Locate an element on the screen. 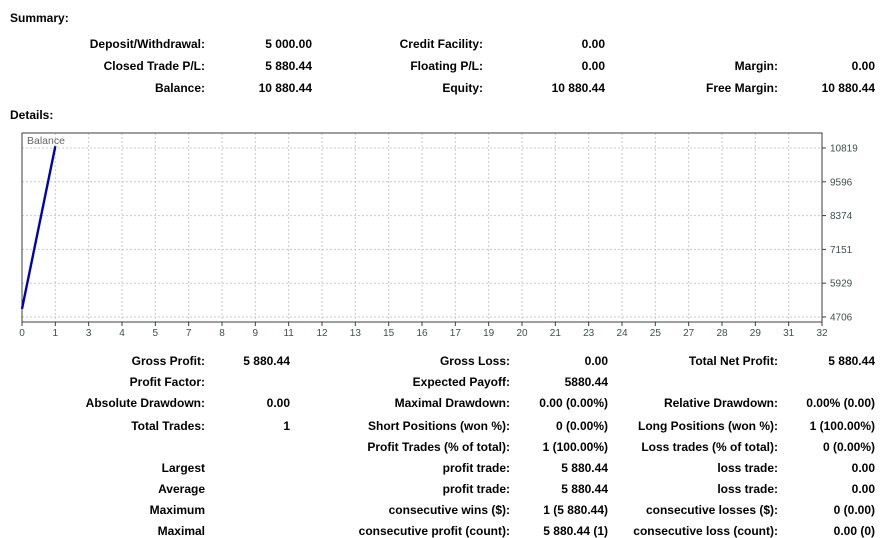 This screenshot has width=884, height=538. cell-value: 1 is located at coordinates (286, 425).